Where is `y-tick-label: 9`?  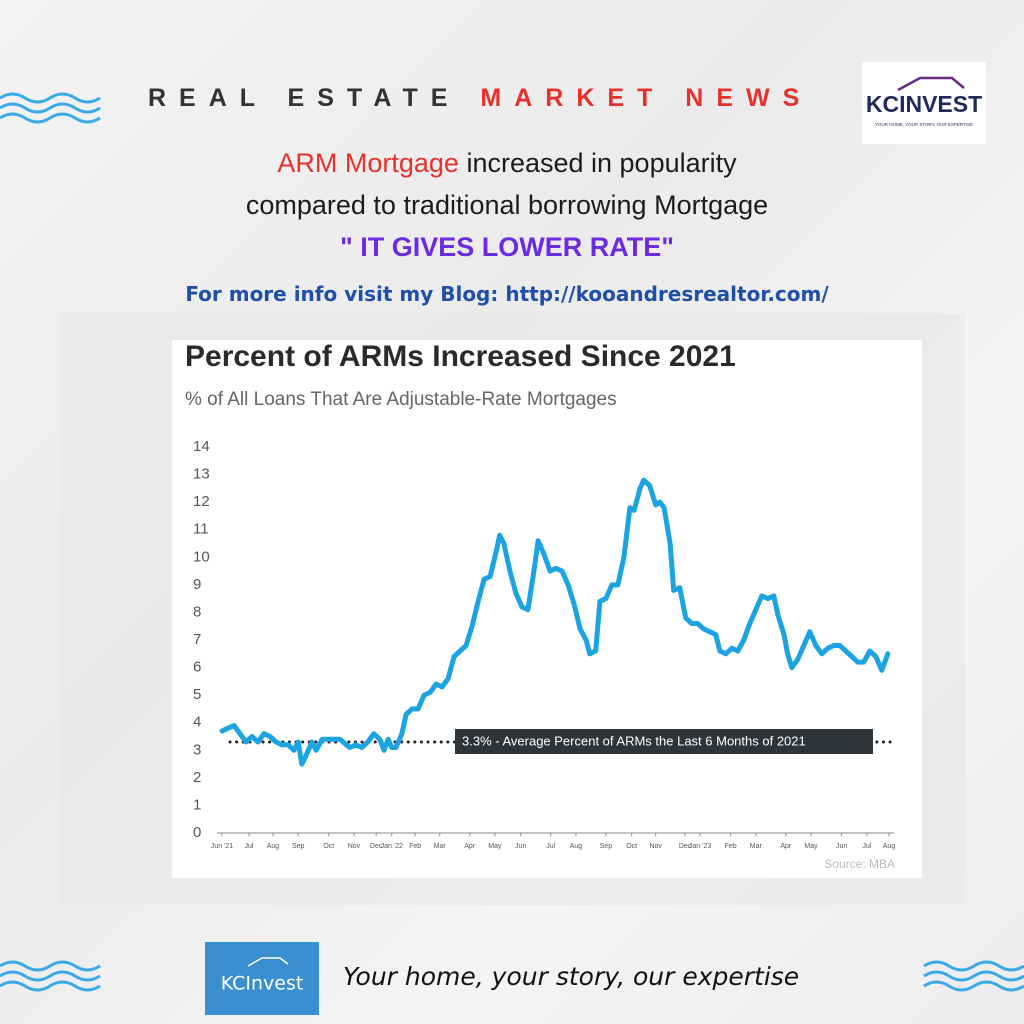 y-tick-label: 9 is located at coordinates (197, 584).